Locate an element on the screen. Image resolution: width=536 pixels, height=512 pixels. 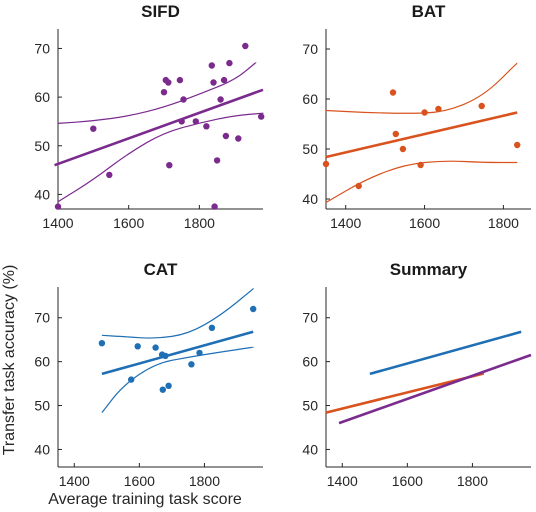
y-axis-label: Transfer task accuracy (%) is located at coordinates (9, 360).